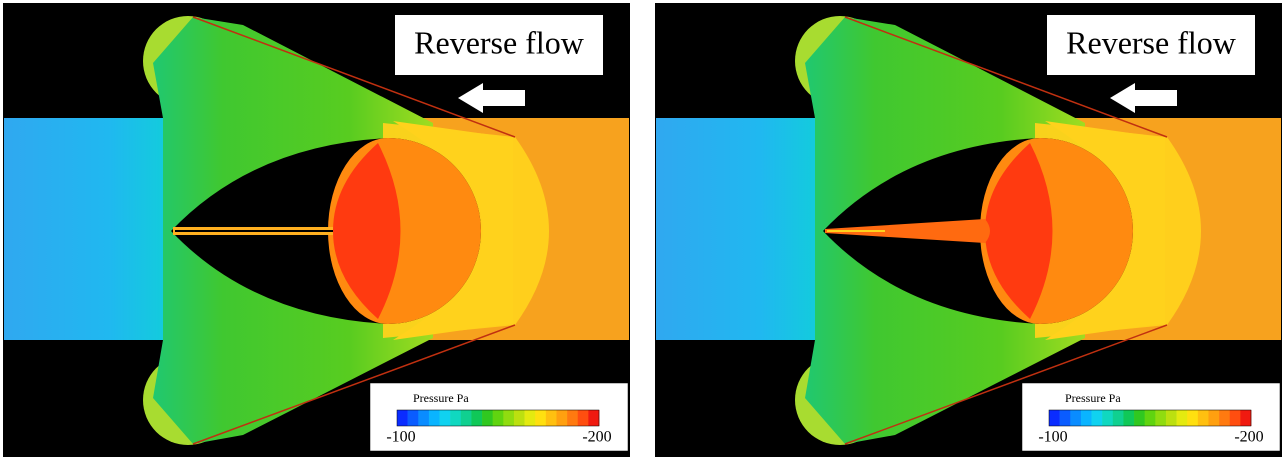  Describe the element at coordinates (907, 231) in the screenshot. I see `jet` at that location.